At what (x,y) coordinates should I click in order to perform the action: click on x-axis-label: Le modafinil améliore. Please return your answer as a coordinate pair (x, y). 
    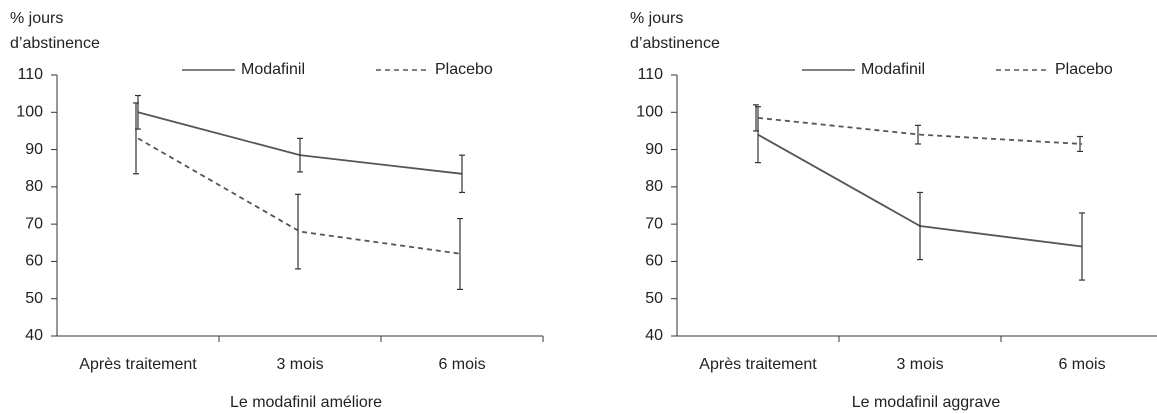
    Looking at the image, I should click on (306, 402).